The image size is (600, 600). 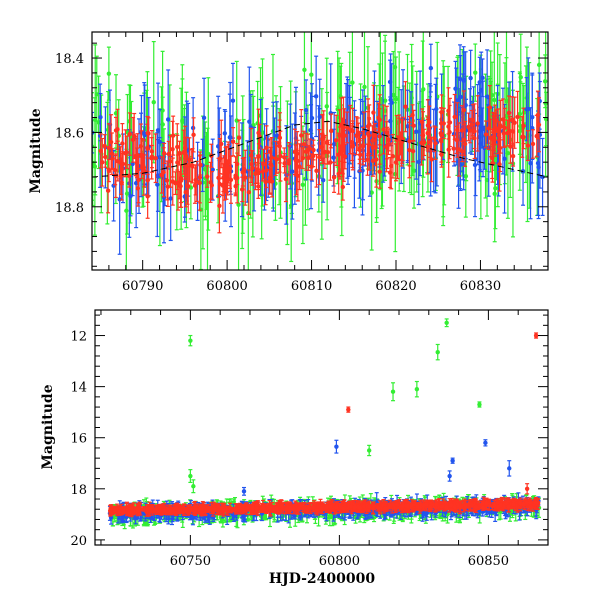 What do you see at coordinates (78, 388) in the screenshot?
I see `bottom-y-tick-label: 14` at bounding box center [78, 388].